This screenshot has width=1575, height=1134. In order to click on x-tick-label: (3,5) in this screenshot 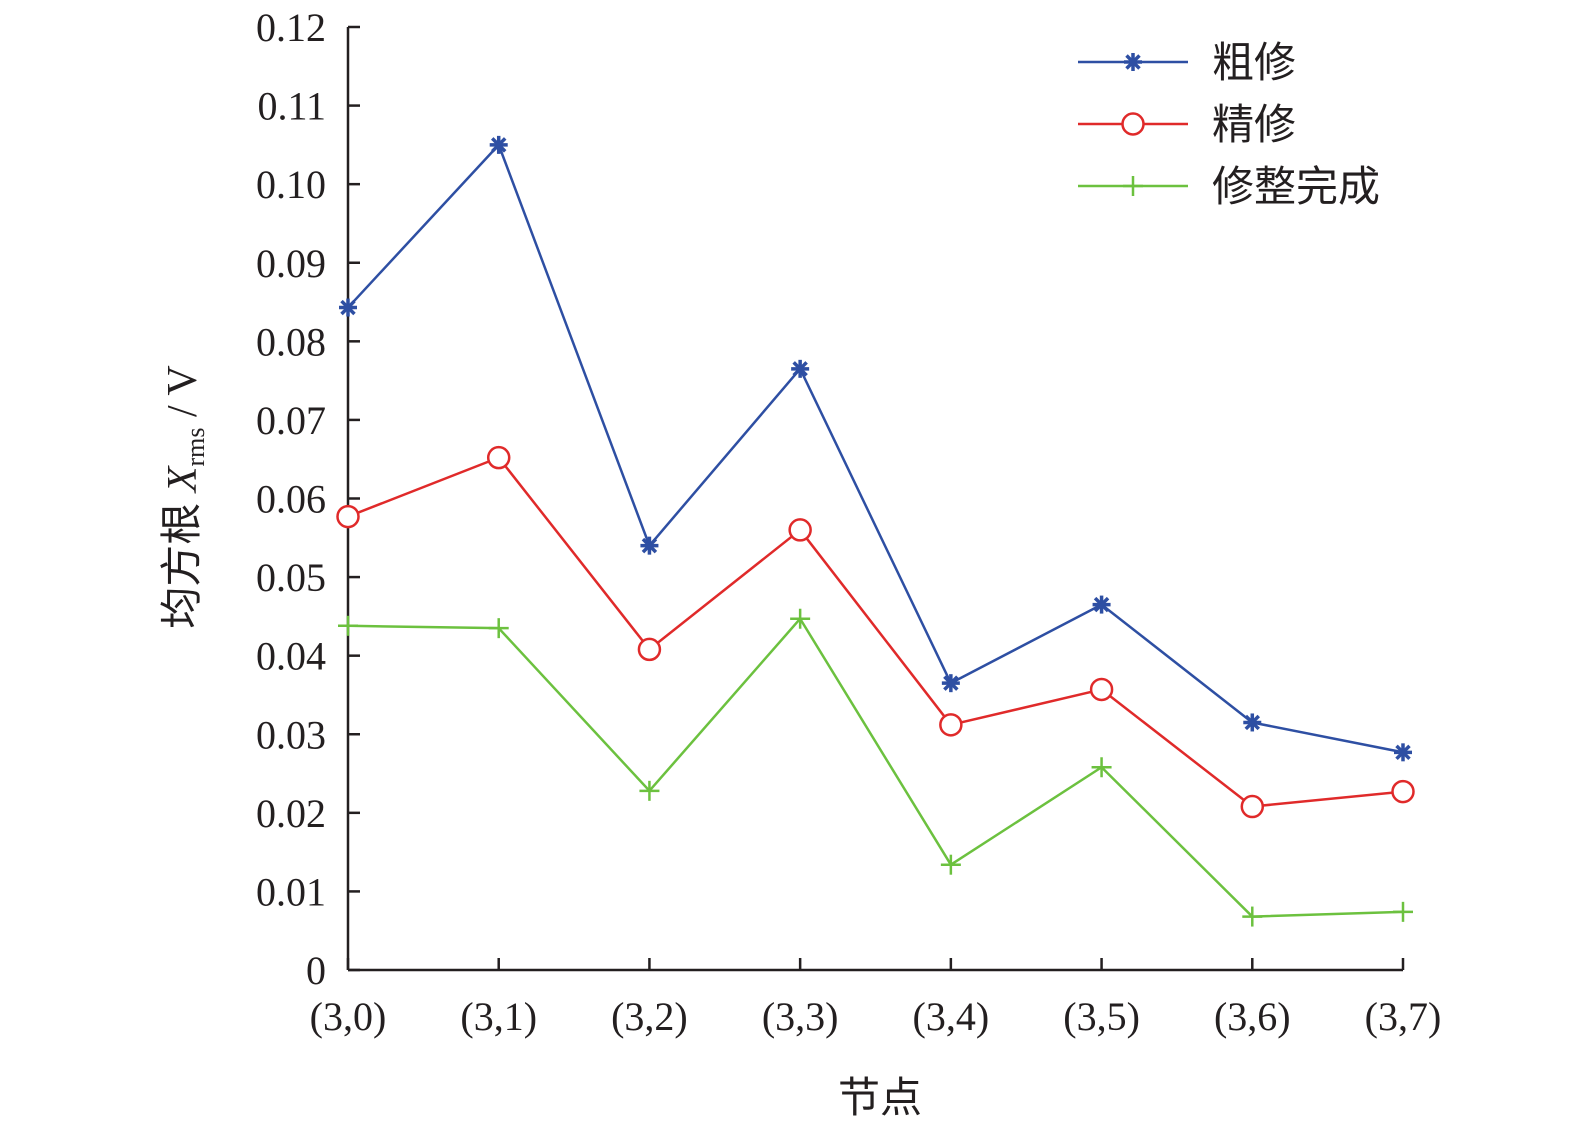, I will do `click(1101, 1016)`.